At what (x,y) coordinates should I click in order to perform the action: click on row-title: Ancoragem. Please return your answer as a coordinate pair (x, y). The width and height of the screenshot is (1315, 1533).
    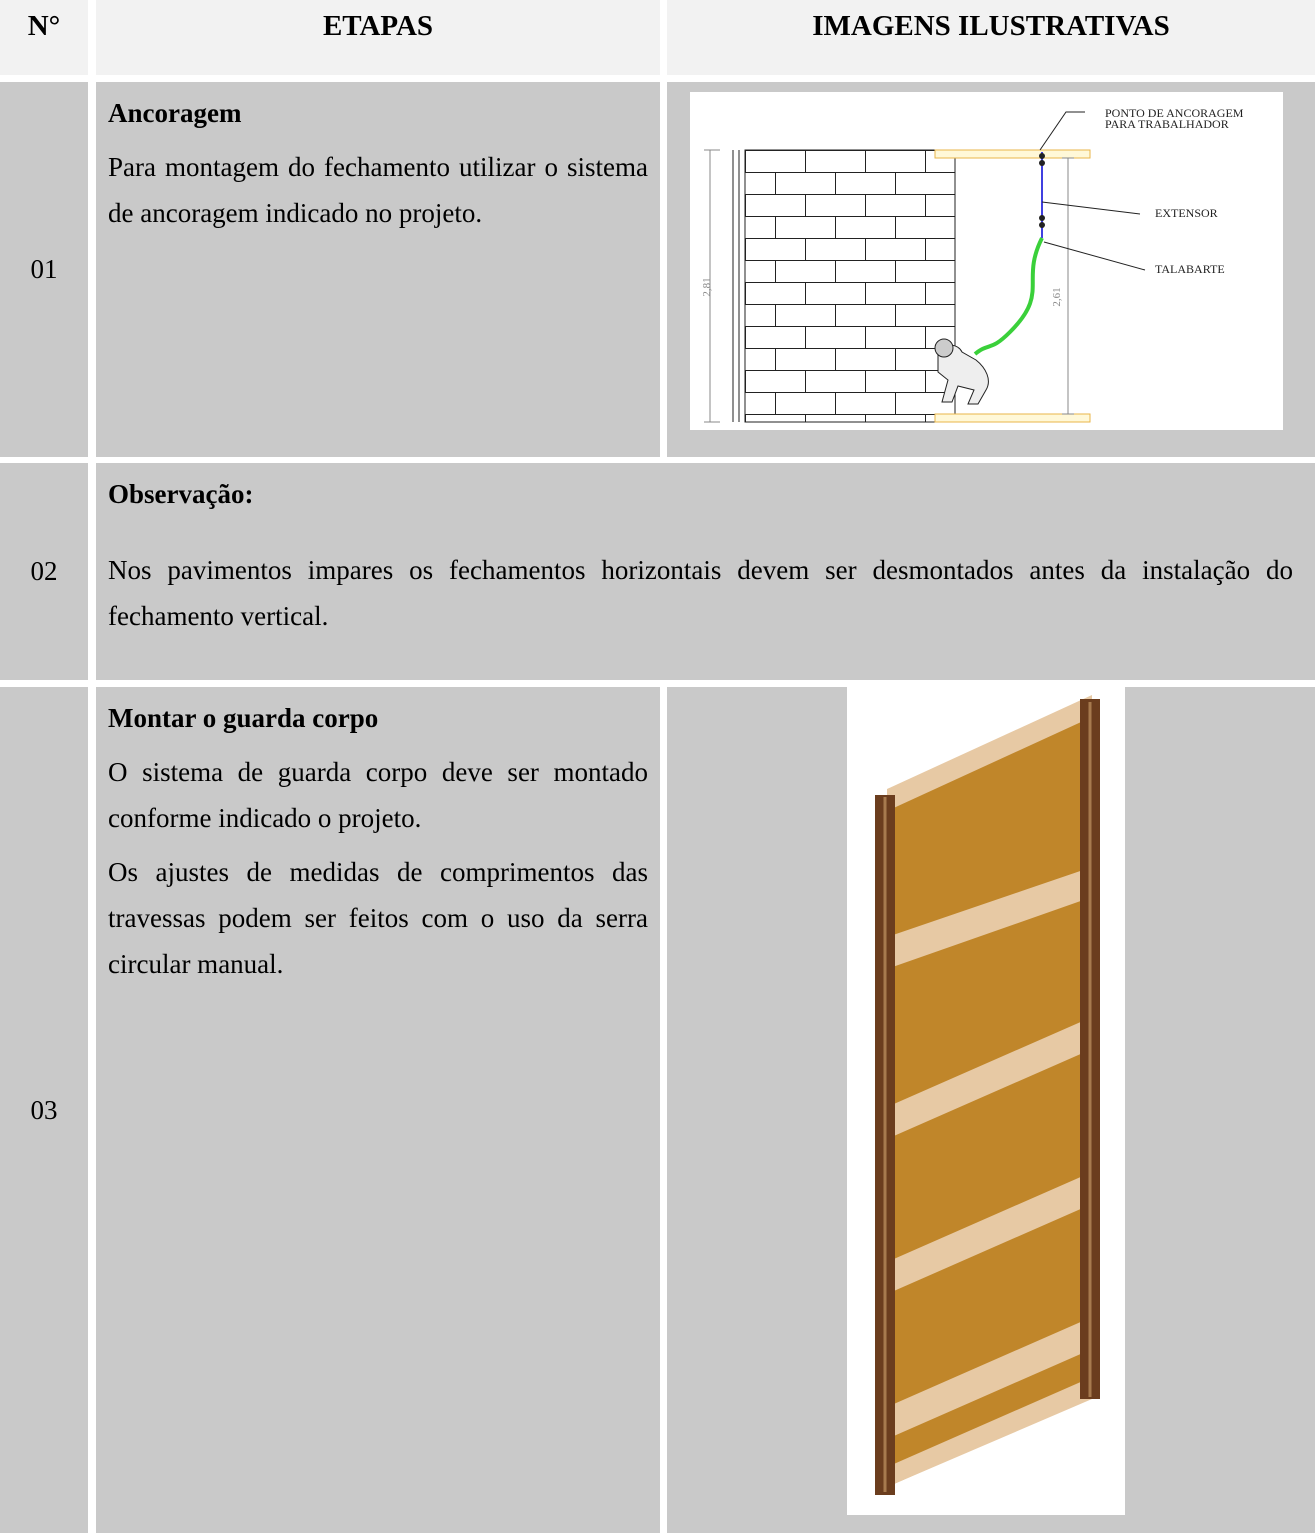
    Looking at the image, I should click on (175, 113).